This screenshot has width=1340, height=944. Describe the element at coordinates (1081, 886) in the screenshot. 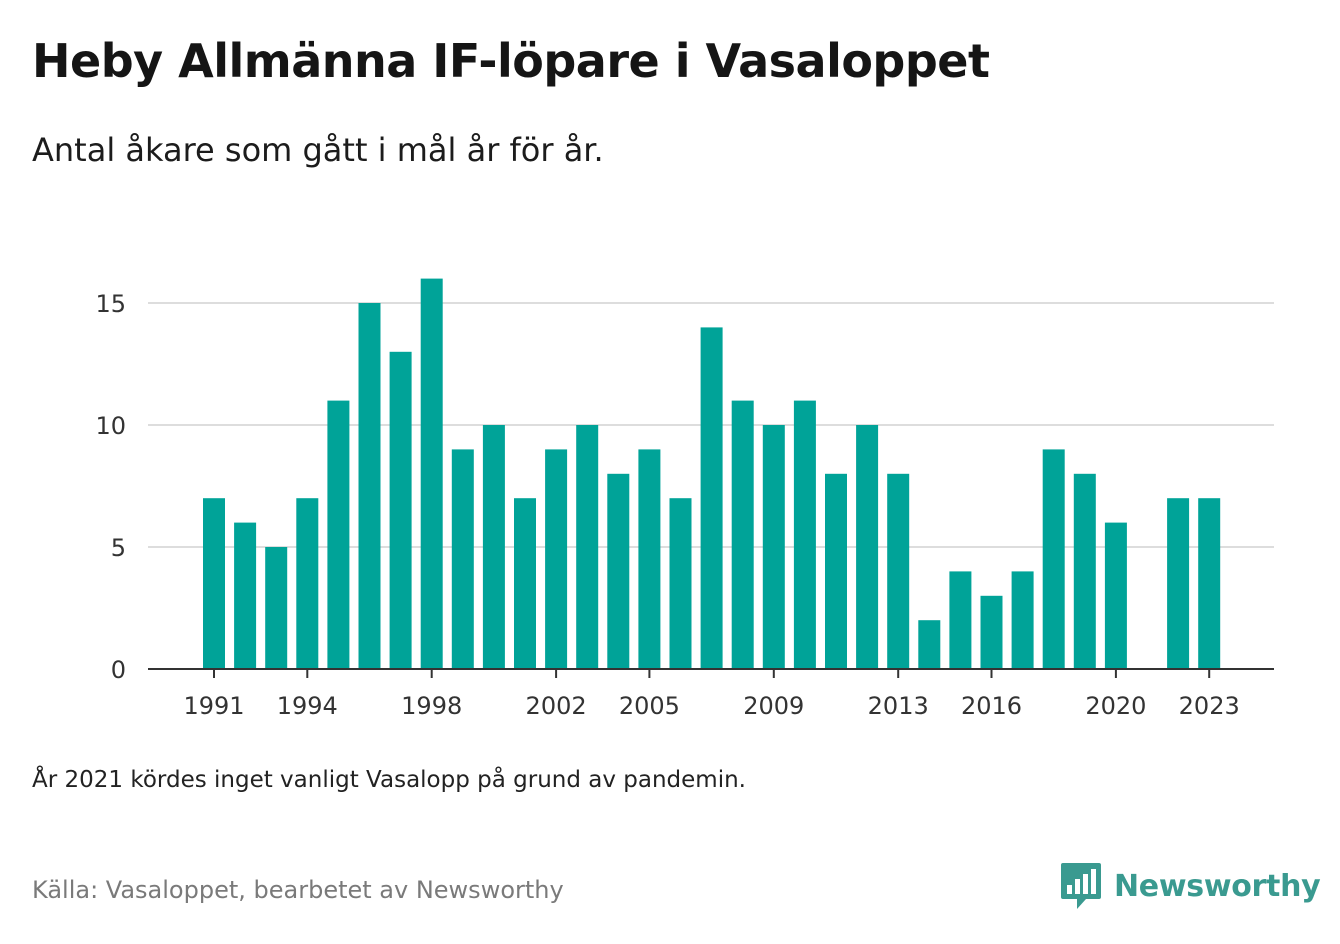

I see `newsworthy-logo-icon` at that location.